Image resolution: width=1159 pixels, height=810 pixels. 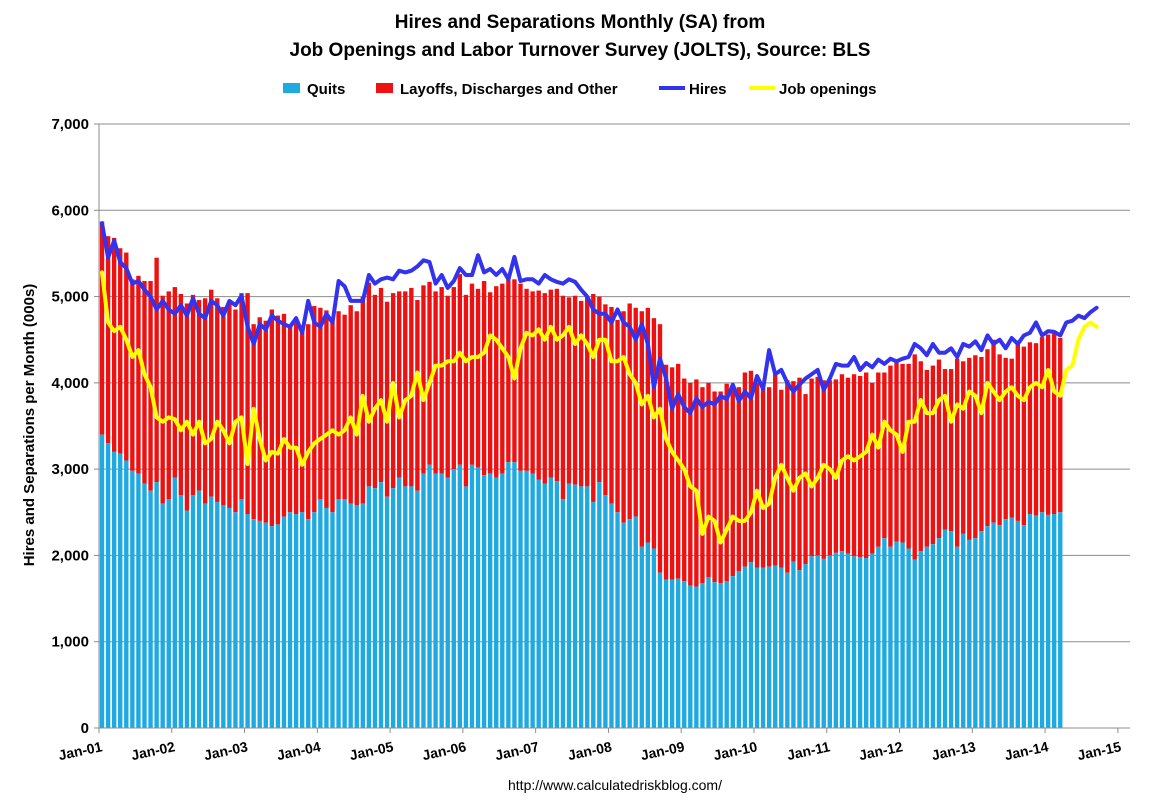 I want to click on x-tick-label: Jan-05, so click(x=371, y=750).